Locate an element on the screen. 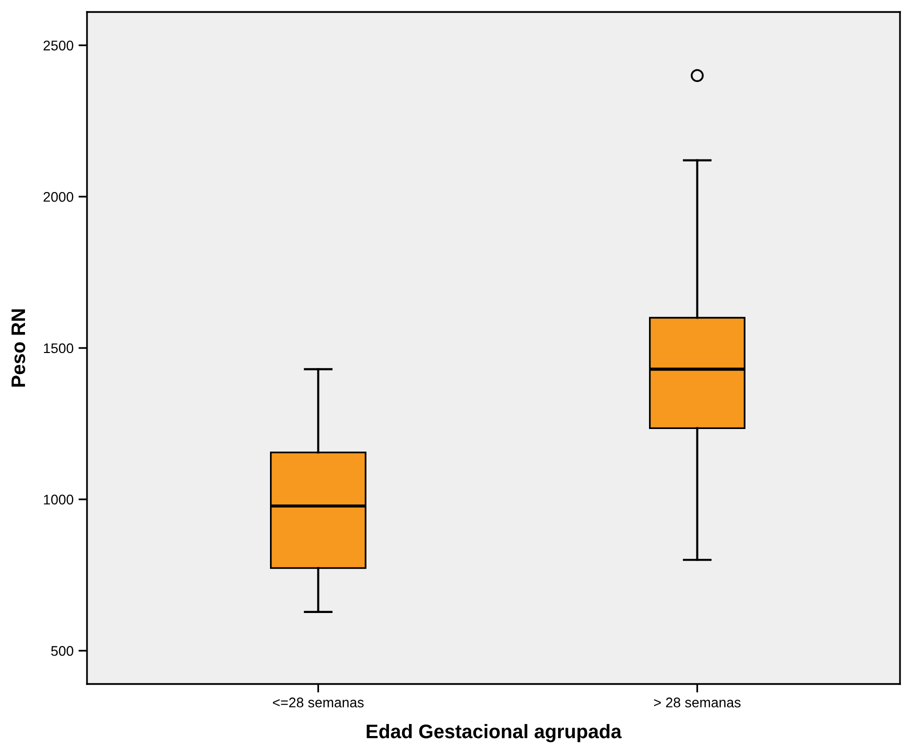  x-tick-label: > 28 semanas is located at coordinates (697, 703).